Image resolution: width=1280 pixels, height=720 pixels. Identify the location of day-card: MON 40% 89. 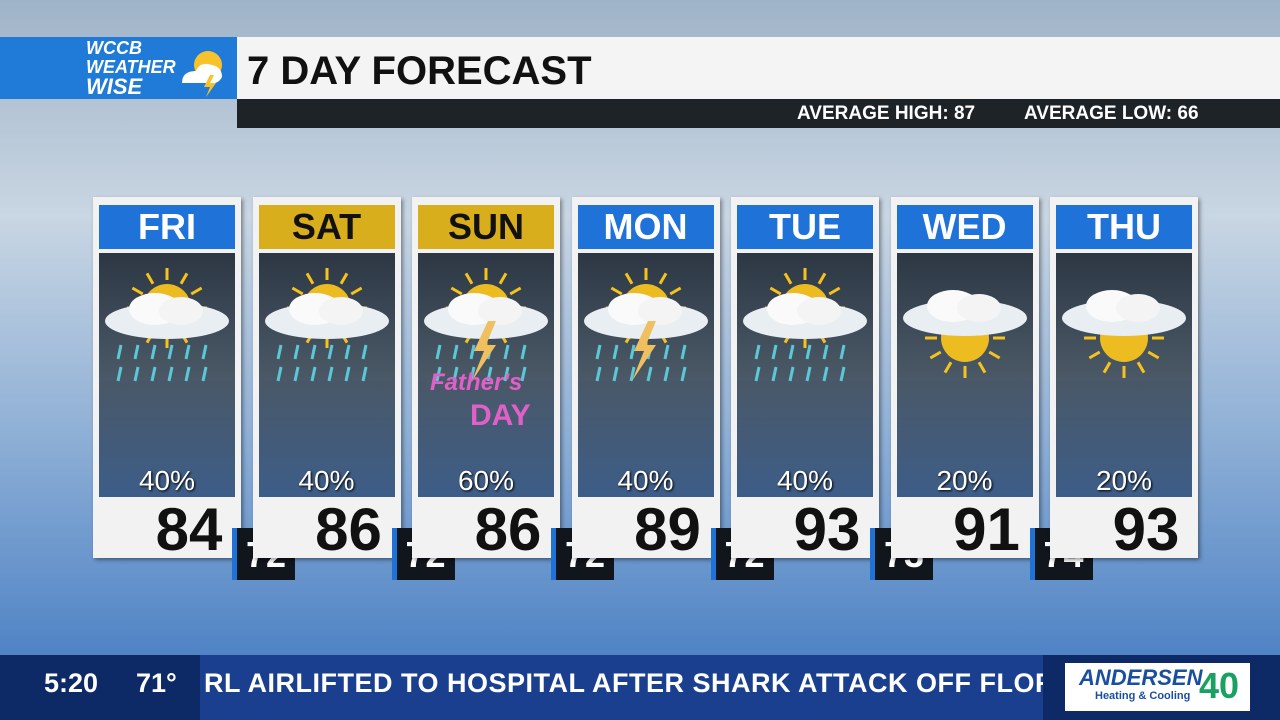
(645, 380).